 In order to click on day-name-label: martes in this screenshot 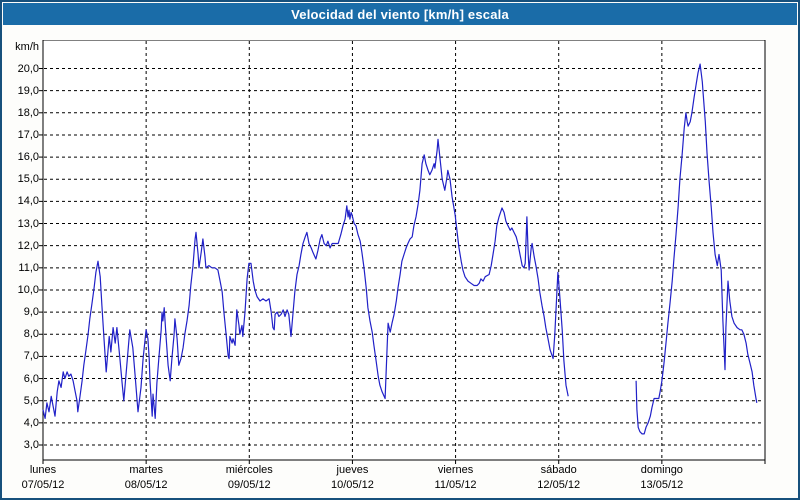, I will do `click(146, 470)`.